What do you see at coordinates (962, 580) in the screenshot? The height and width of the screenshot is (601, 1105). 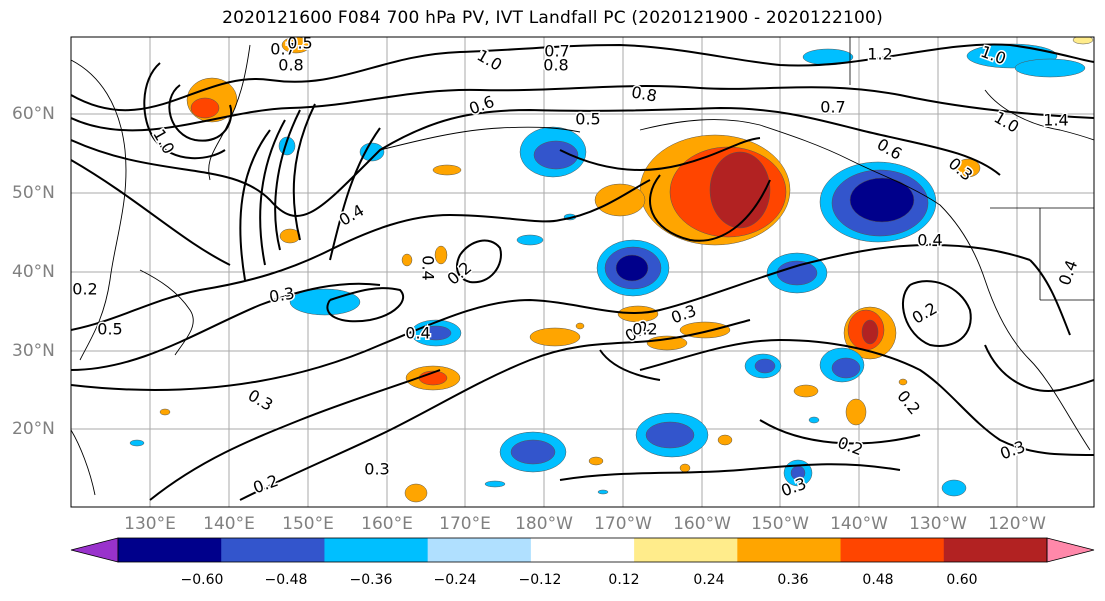 I see `colorbar-tick-label: 0.60` at bounding box center [962, 580].